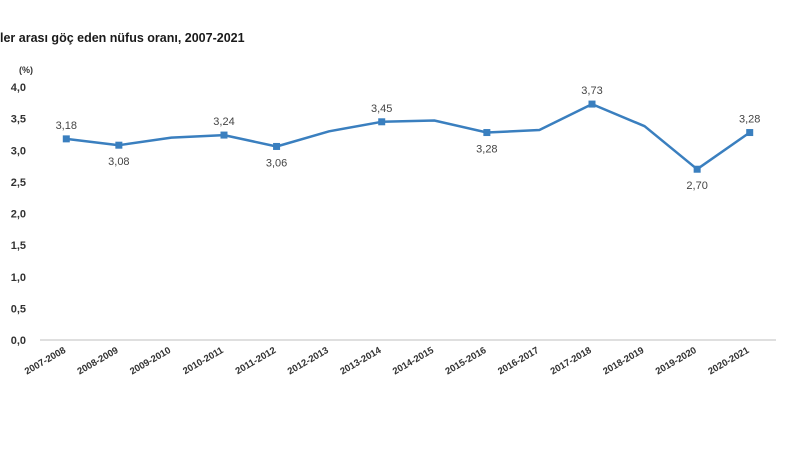  I want to click on series-line, so click(408, 136).